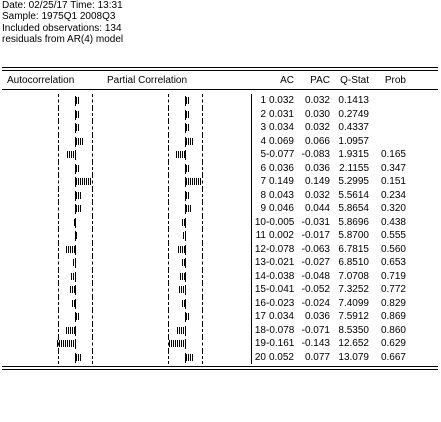 The image size is (441, 422). What do you see at coordinates (260, 249) in the screenshot?
I see `lag-cell: 12` at bounding box center [260, 249].